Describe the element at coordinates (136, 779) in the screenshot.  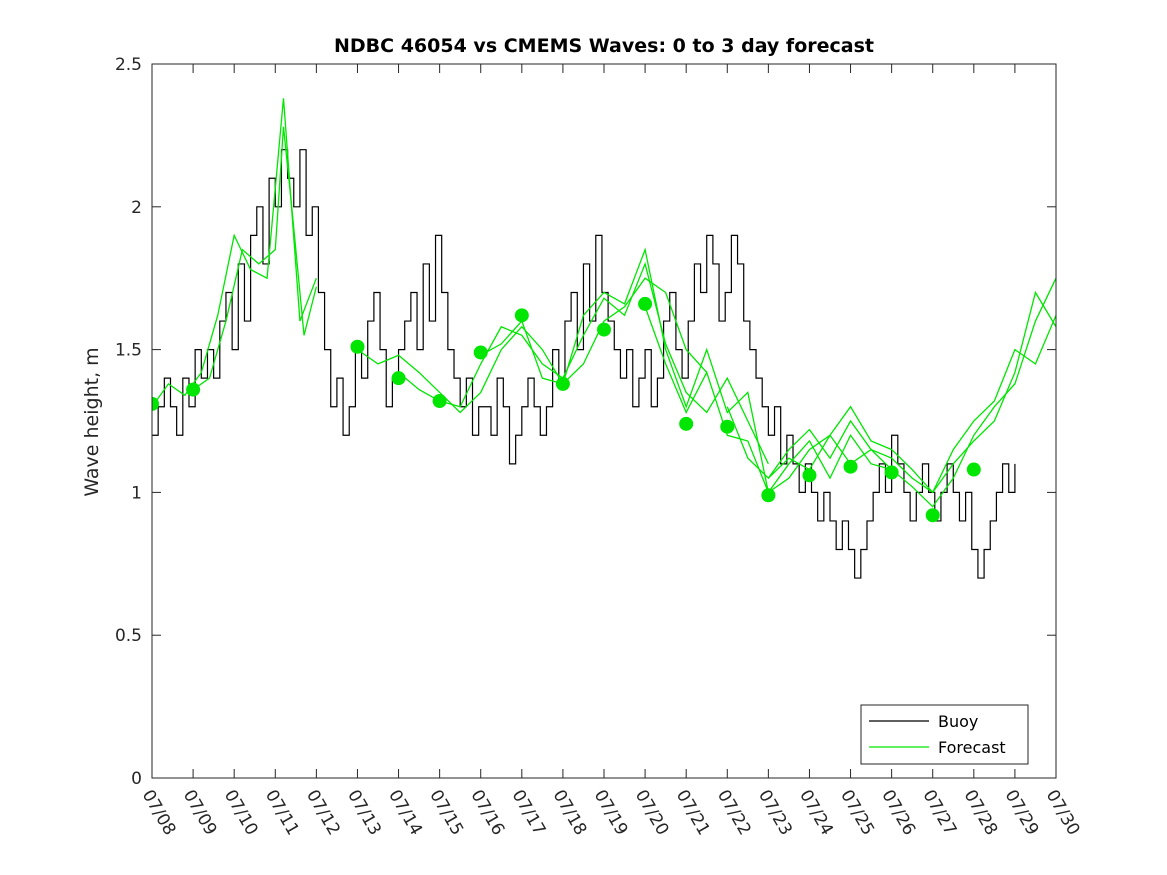
I see `y-tick-label: 0` at that location.